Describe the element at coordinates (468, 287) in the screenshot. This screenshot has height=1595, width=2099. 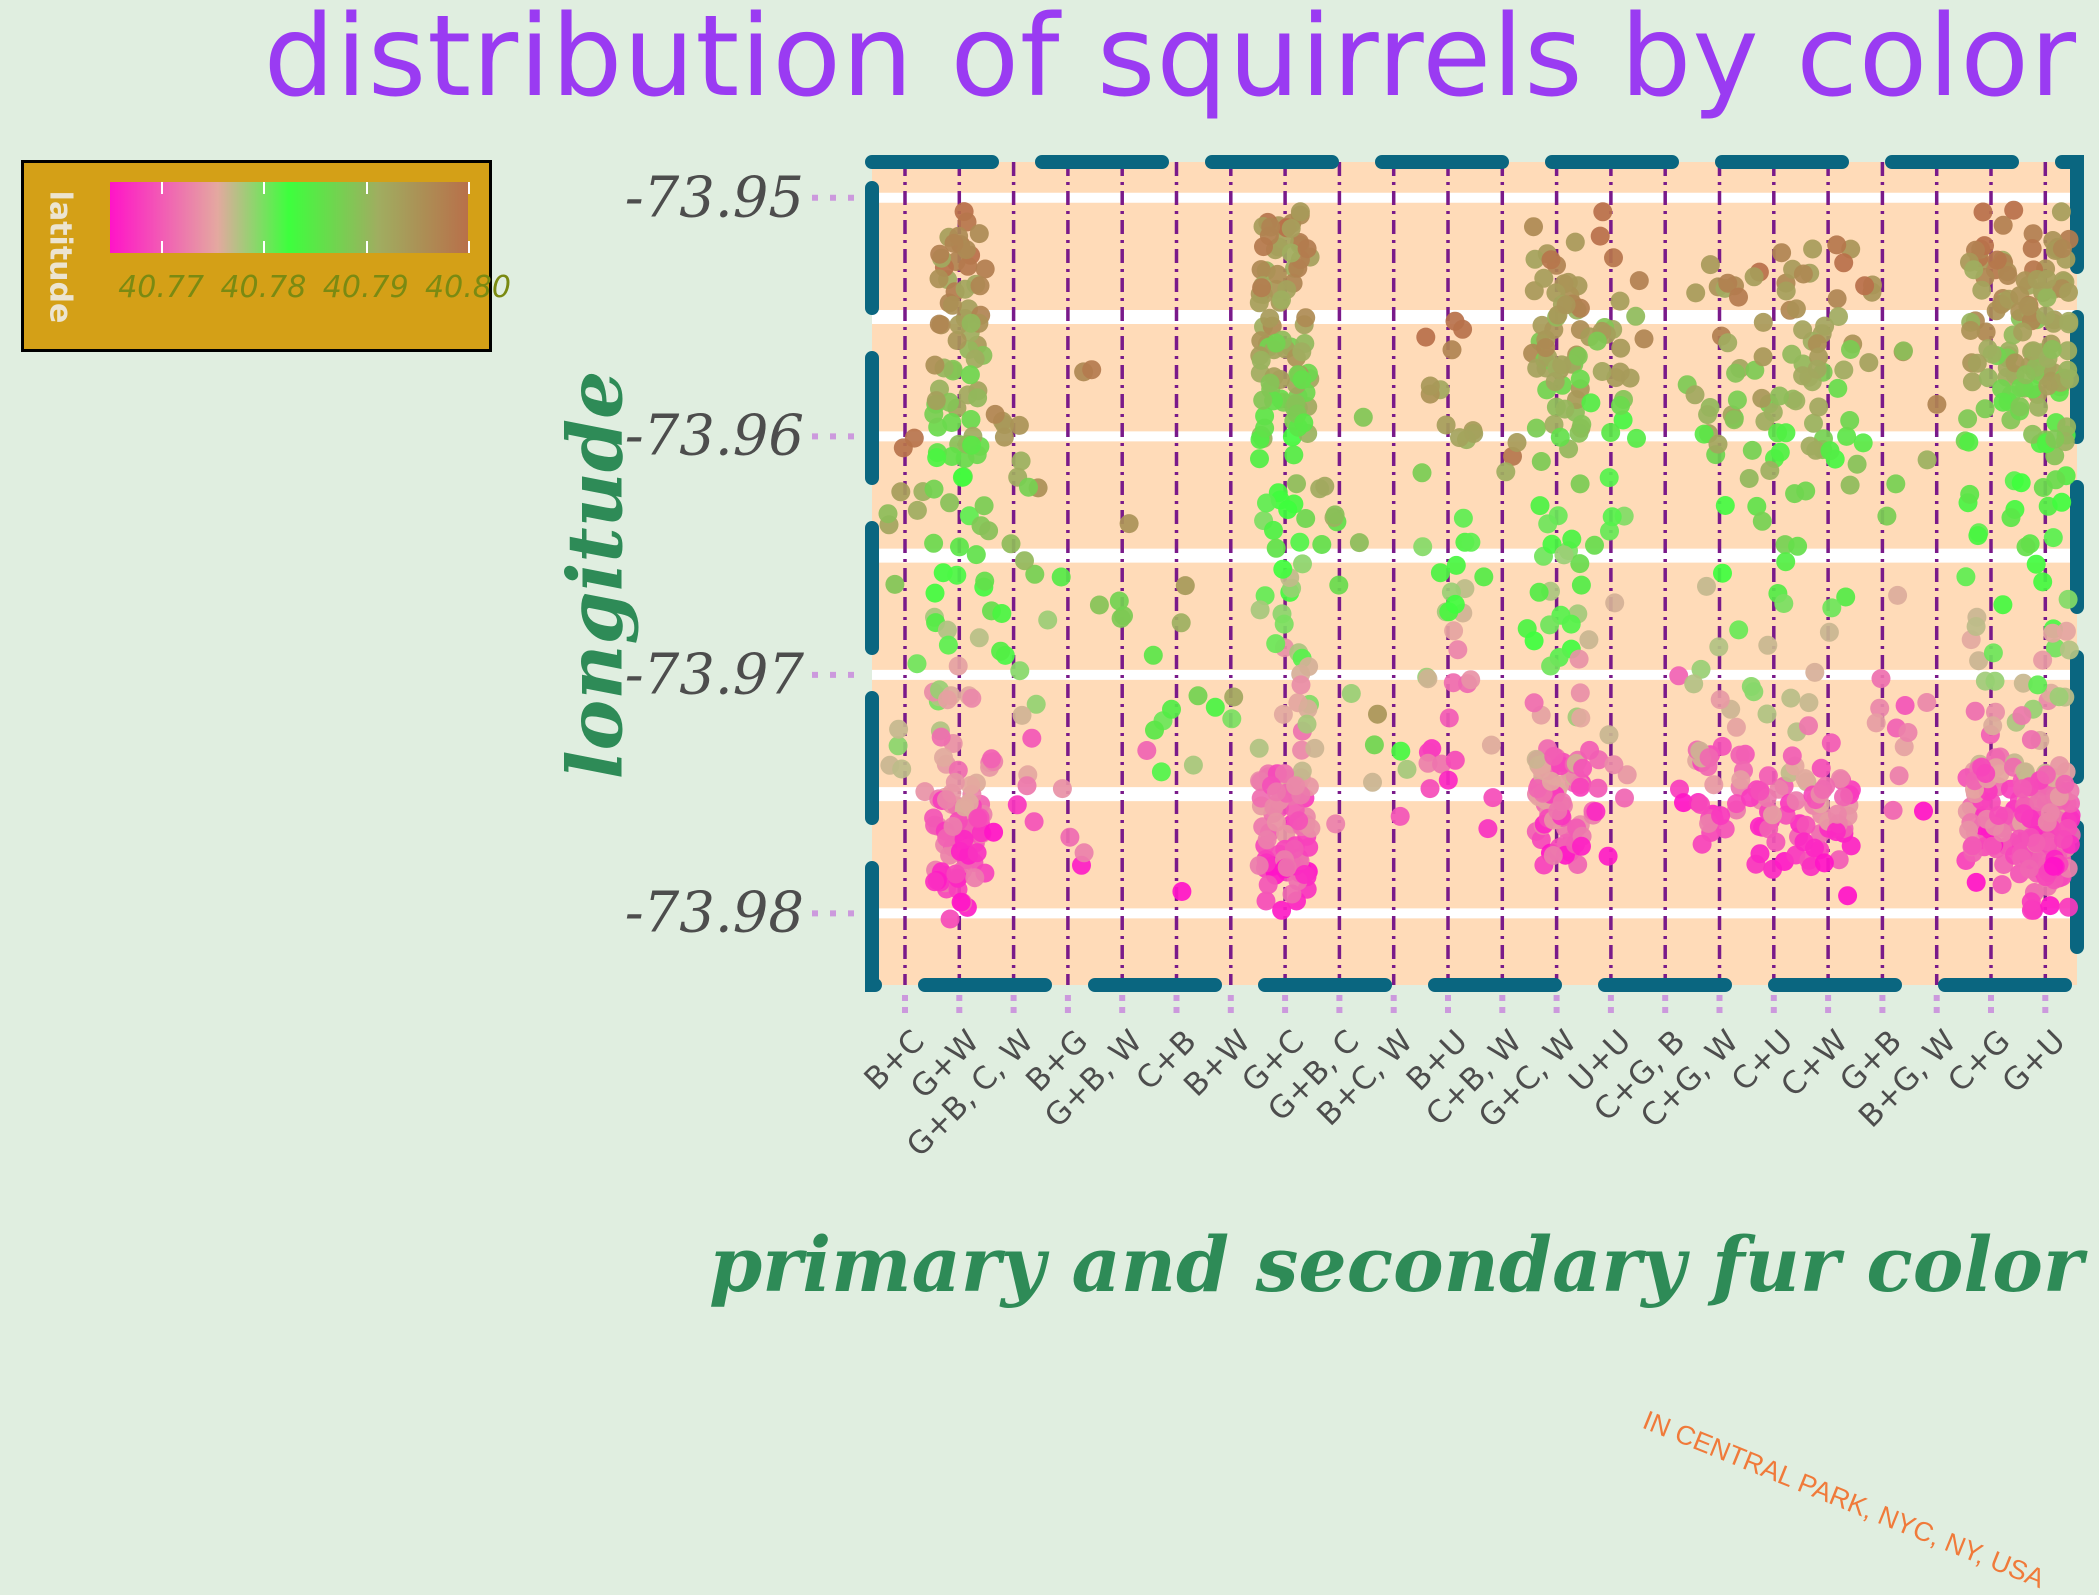
I see `legend-tick-label: 40.80` at that location.